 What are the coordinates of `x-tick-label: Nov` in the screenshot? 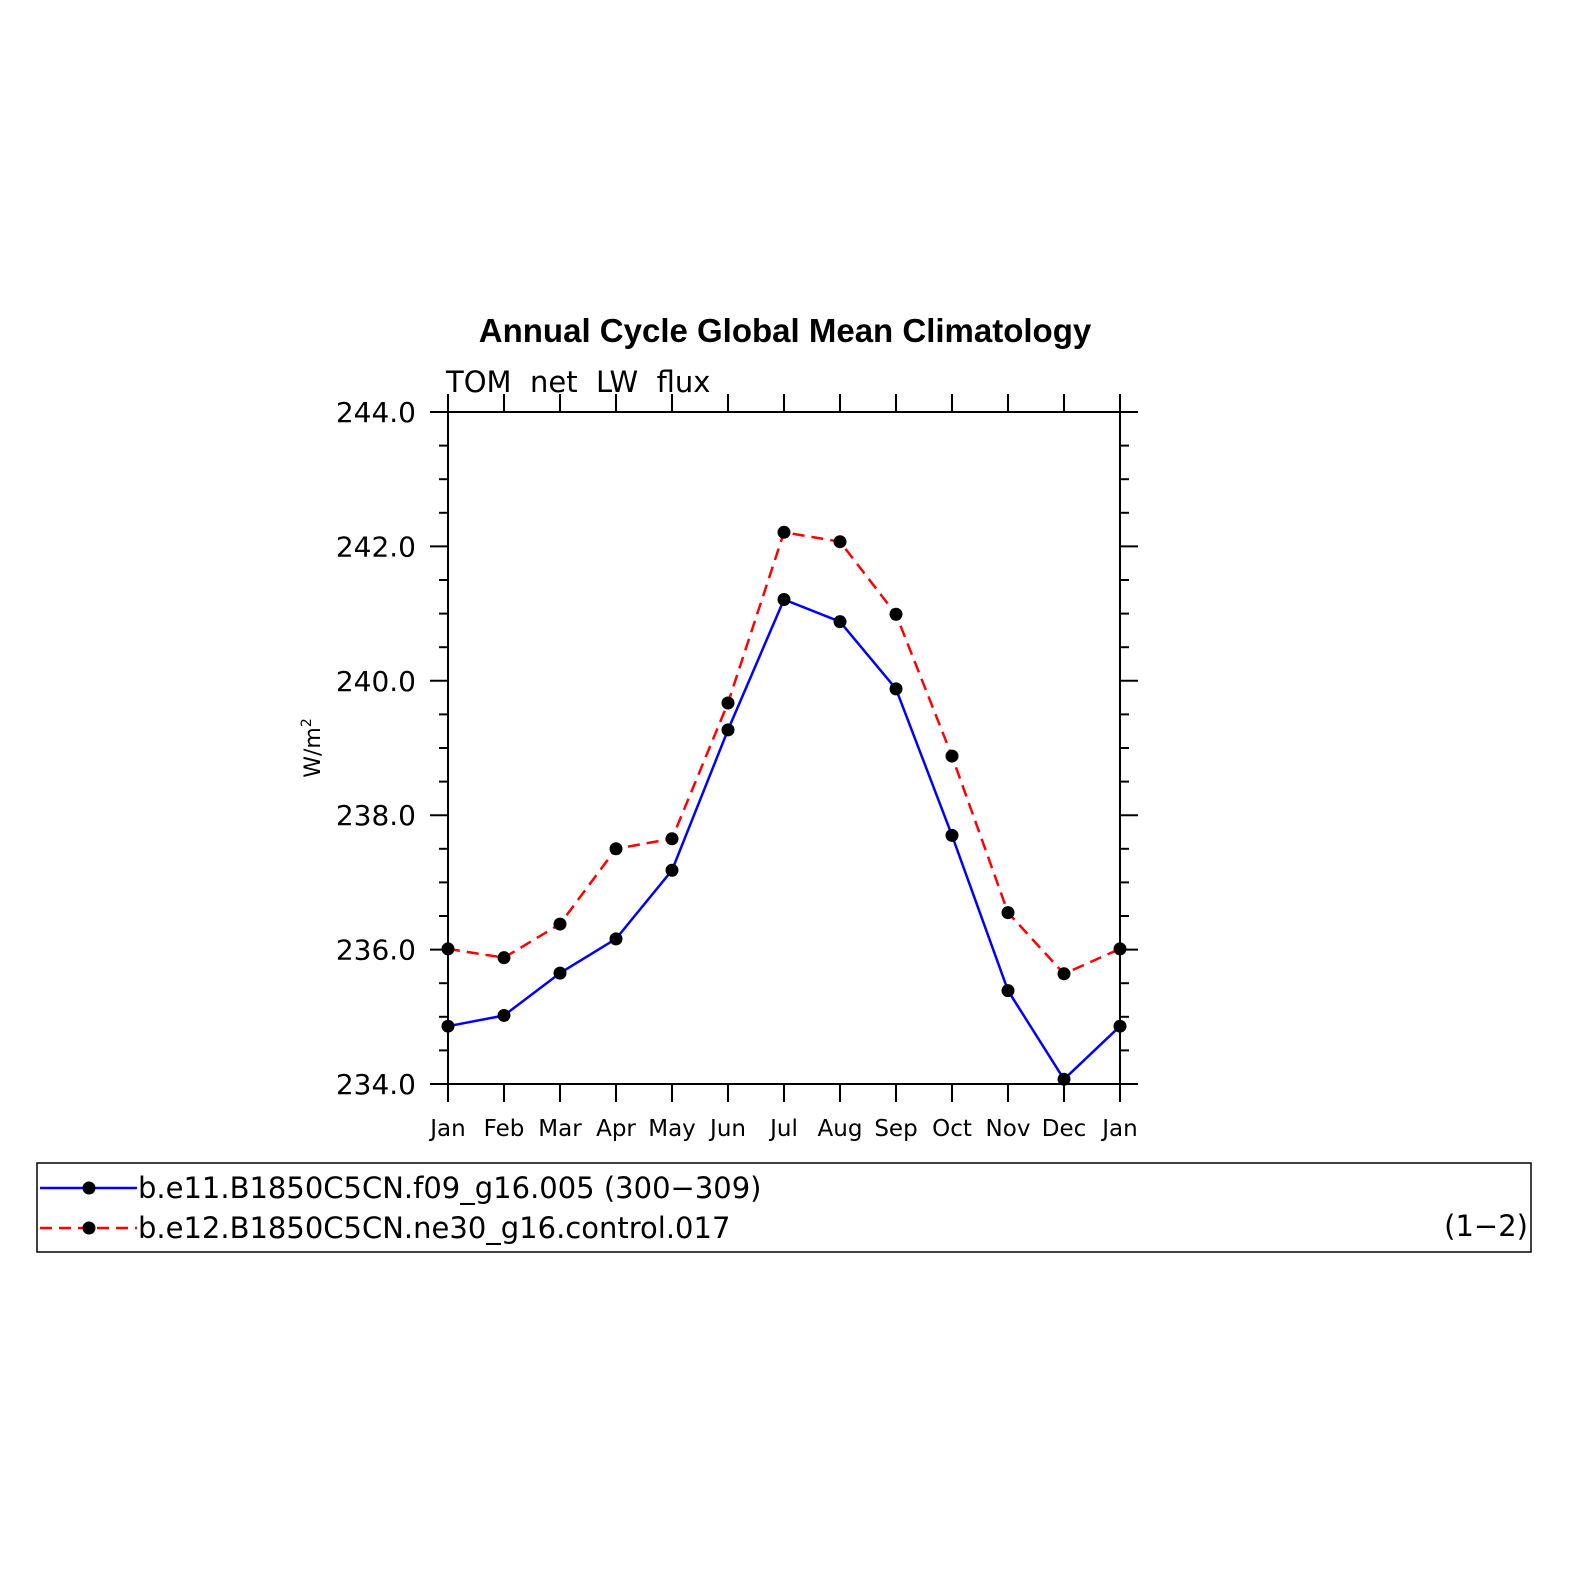 It's located at (1008, 1129).